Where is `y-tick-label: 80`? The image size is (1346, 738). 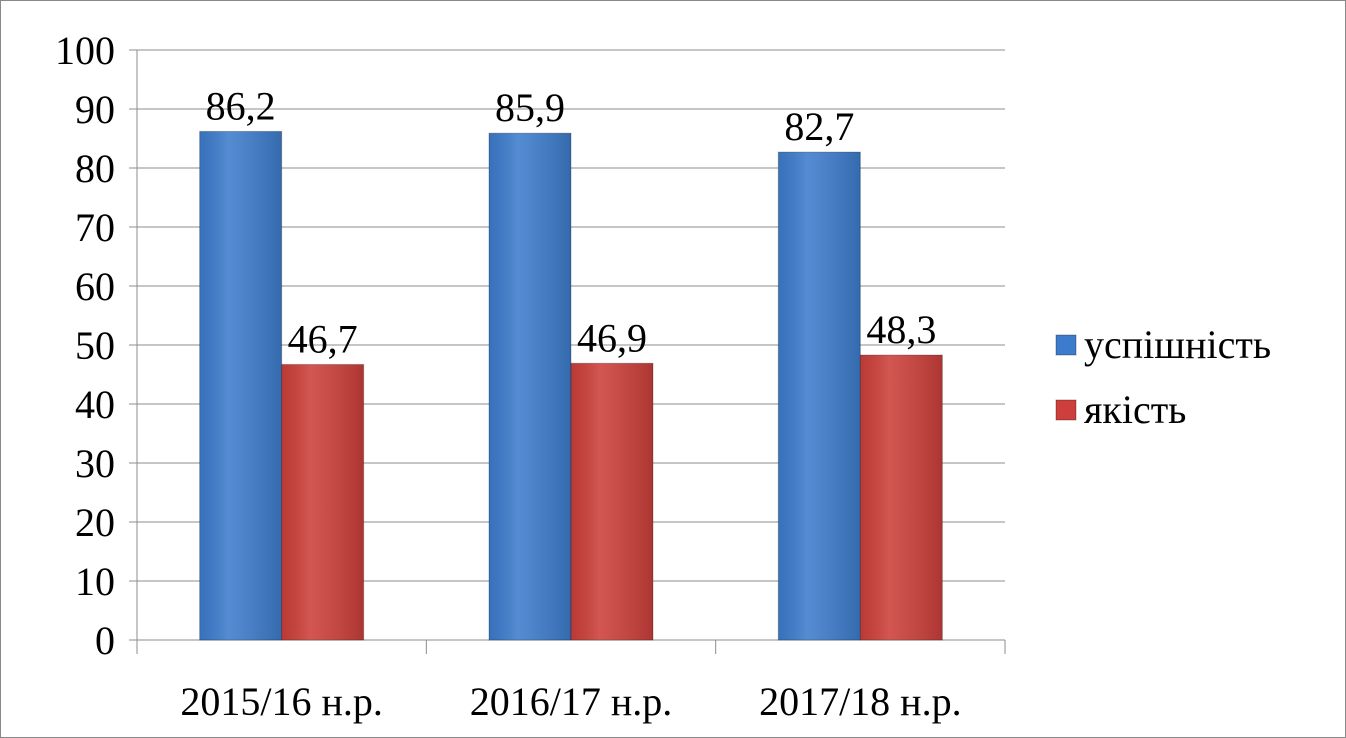 y-tick-label: 80 is located at coordinates (95, 168).